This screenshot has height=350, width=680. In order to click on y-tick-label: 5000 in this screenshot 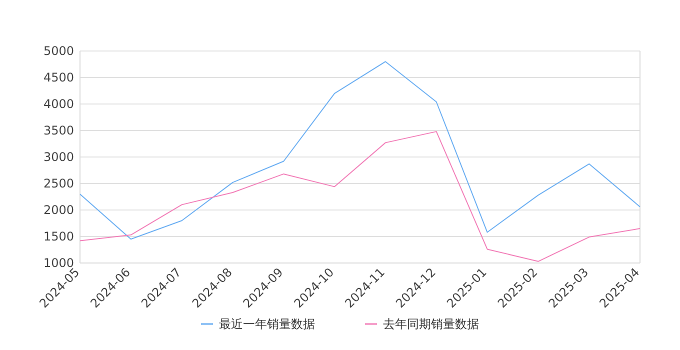, I will do `click(58, 51)`.